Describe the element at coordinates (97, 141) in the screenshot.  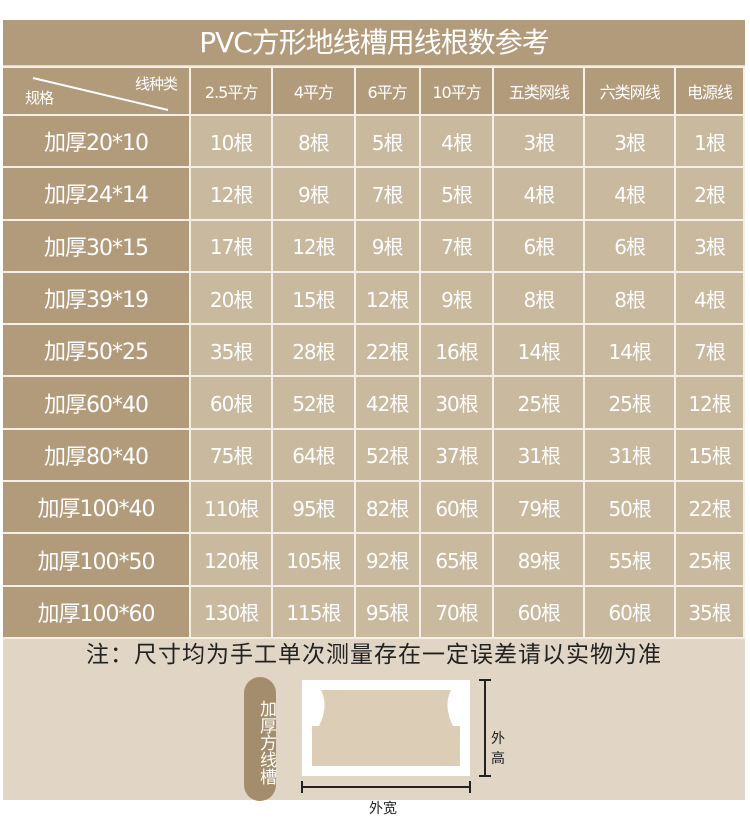
I see `spec-cell: 加厚20*10` at that location.